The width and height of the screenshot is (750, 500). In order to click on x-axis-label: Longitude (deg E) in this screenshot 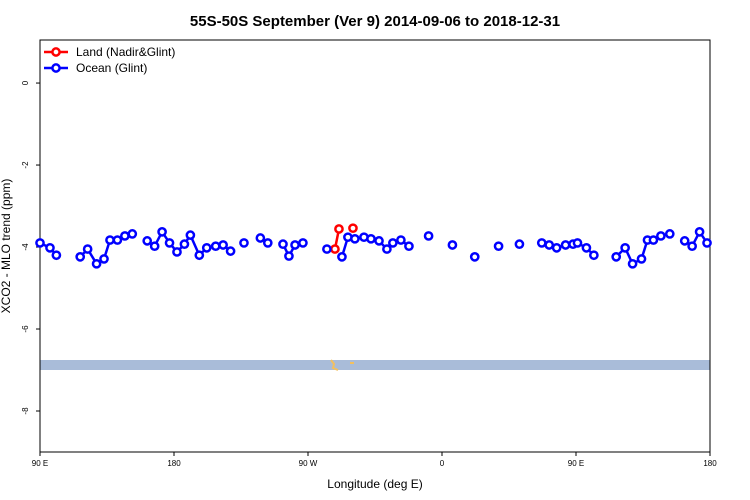, I will do `click(374, 484)`.